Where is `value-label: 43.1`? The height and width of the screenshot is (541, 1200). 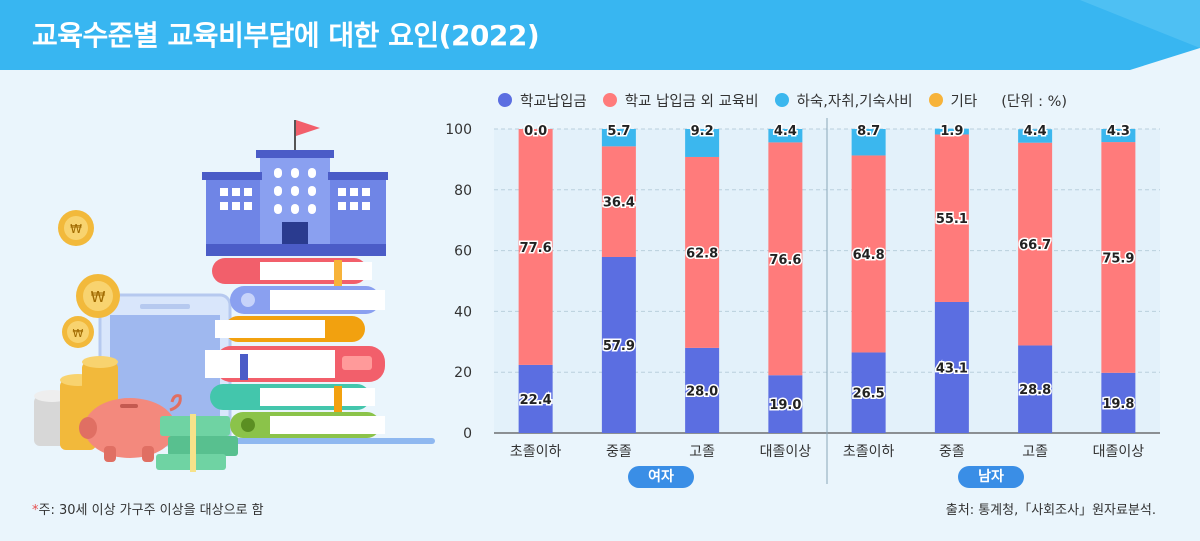 value-label: 43.1 is located at coordinates (952, 368).